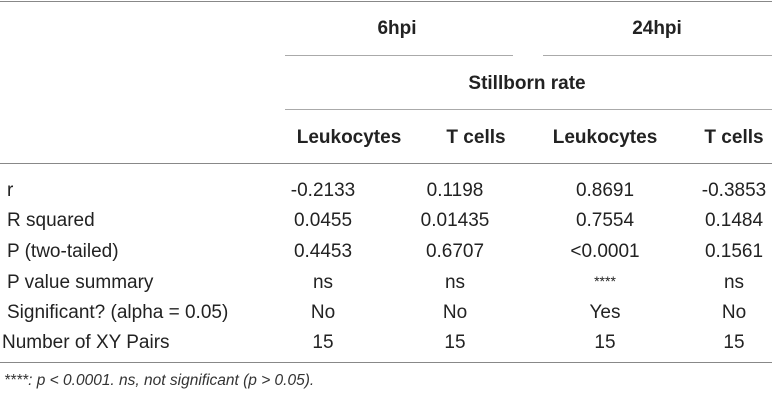  Describe the element at coordinates (657, 28) in the screenshot. I see `group-header-24hpi: 24hpi` at that location.